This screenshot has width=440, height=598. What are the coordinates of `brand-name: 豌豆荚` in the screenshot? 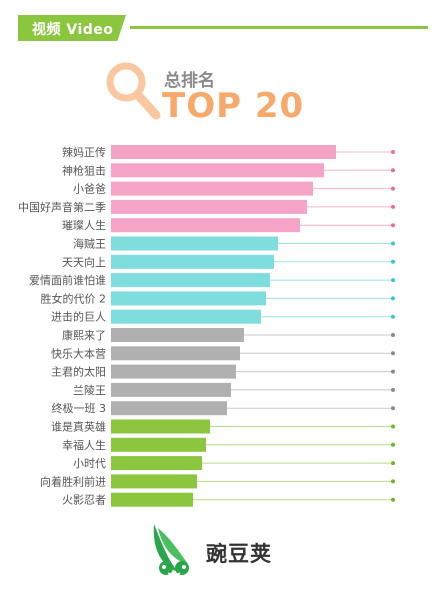 It's located at (239, 554).